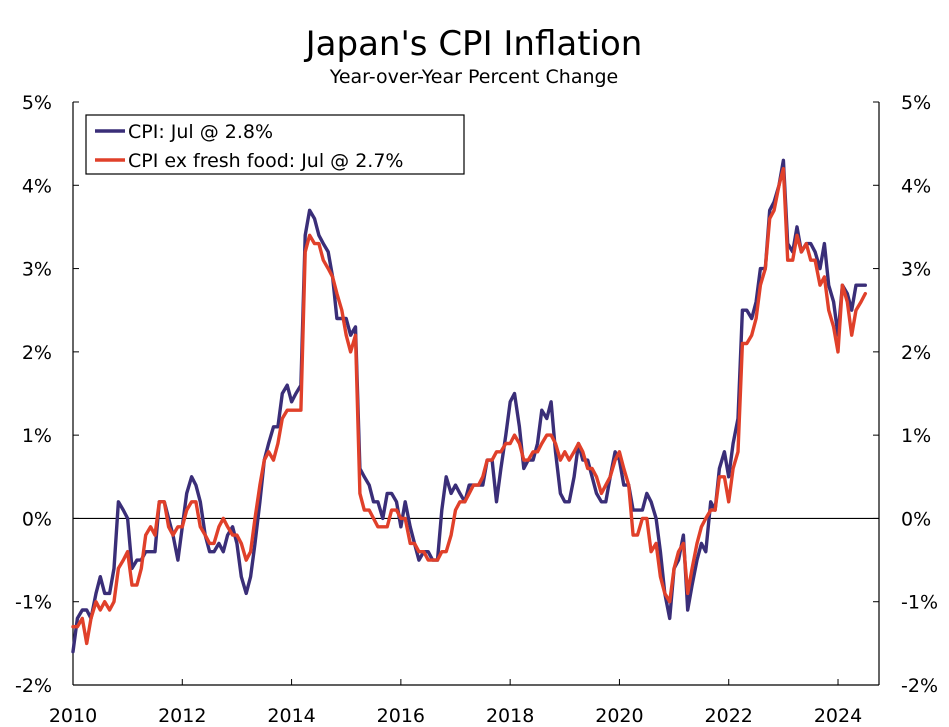 The width and height of the screenshot is (949, 727). I want to click on y-tick-label-left: -2%, so click(33, 686).